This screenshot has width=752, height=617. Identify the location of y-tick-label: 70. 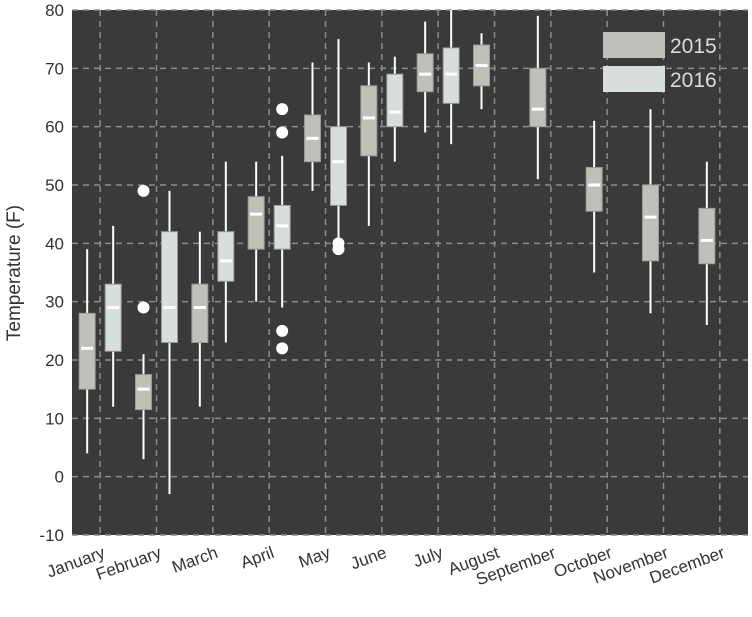
(54, 68).